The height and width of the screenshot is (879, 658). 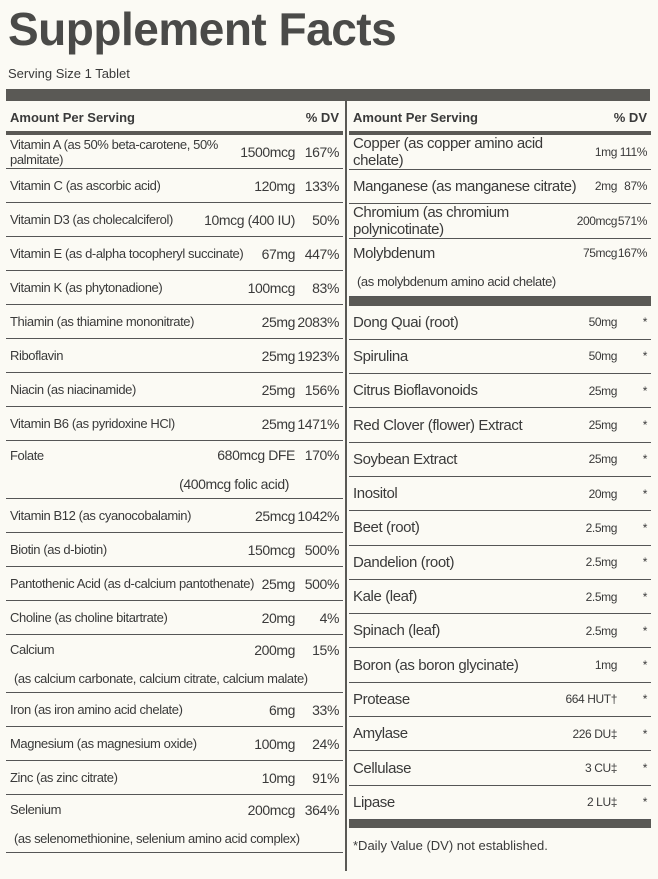 I want to click on amount: 226 DU‡, so click(x=594, y=733).